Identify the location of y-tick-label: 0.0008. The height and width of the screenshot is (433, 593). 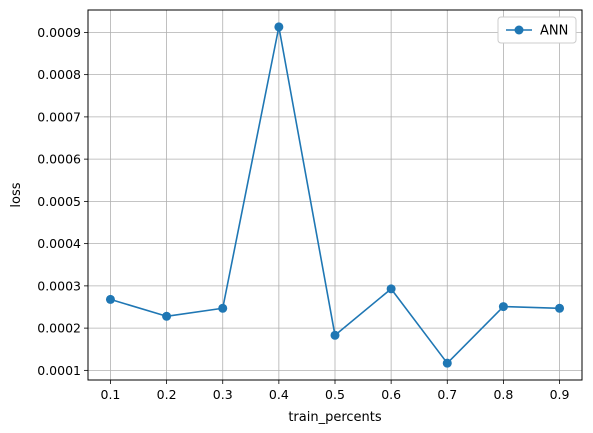
(59, 74).